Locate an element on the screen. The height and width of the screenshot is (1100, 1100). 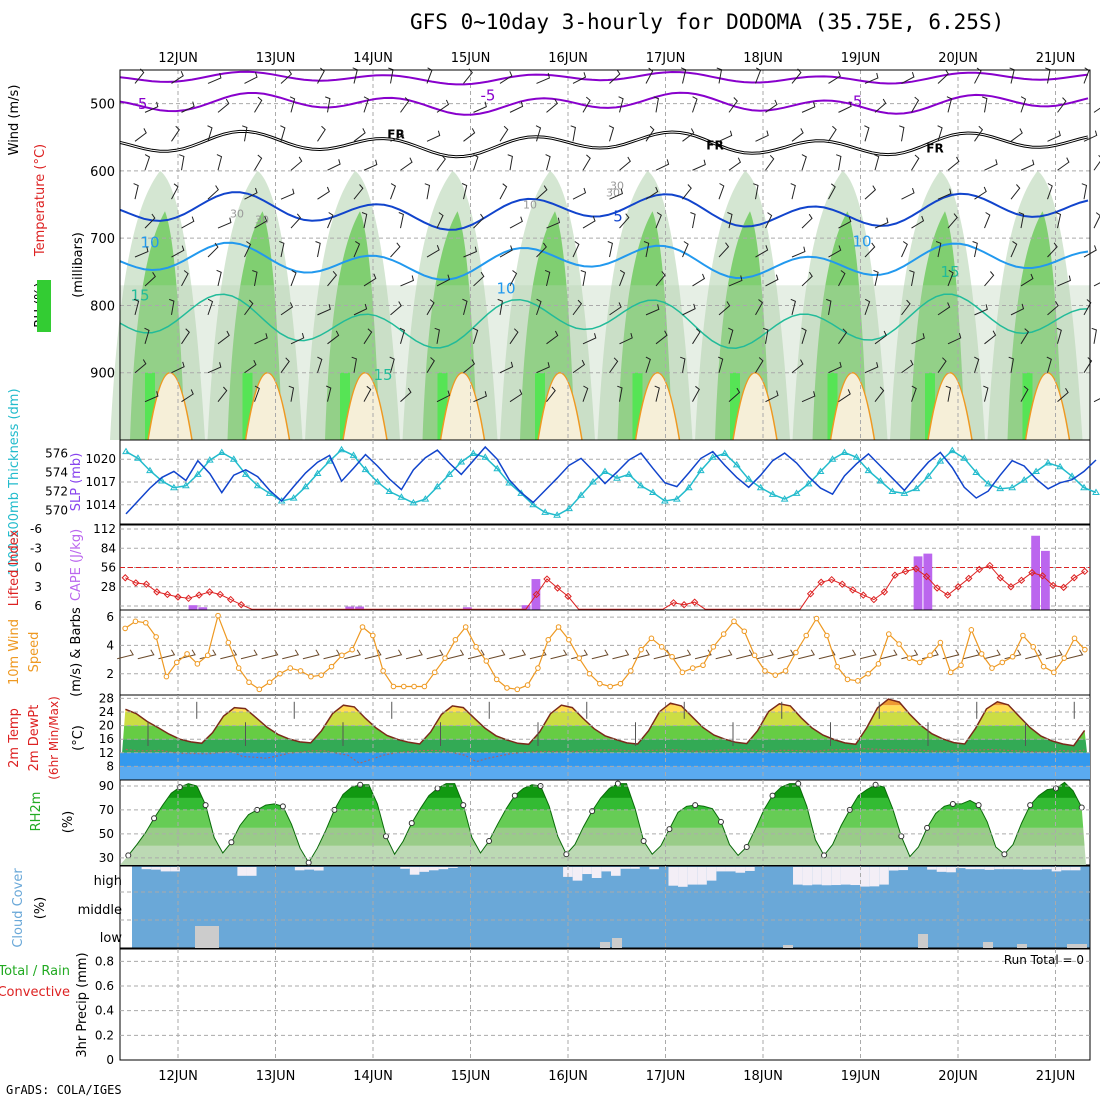
li-tick-label: -6 is located at coordinates (36, 529).